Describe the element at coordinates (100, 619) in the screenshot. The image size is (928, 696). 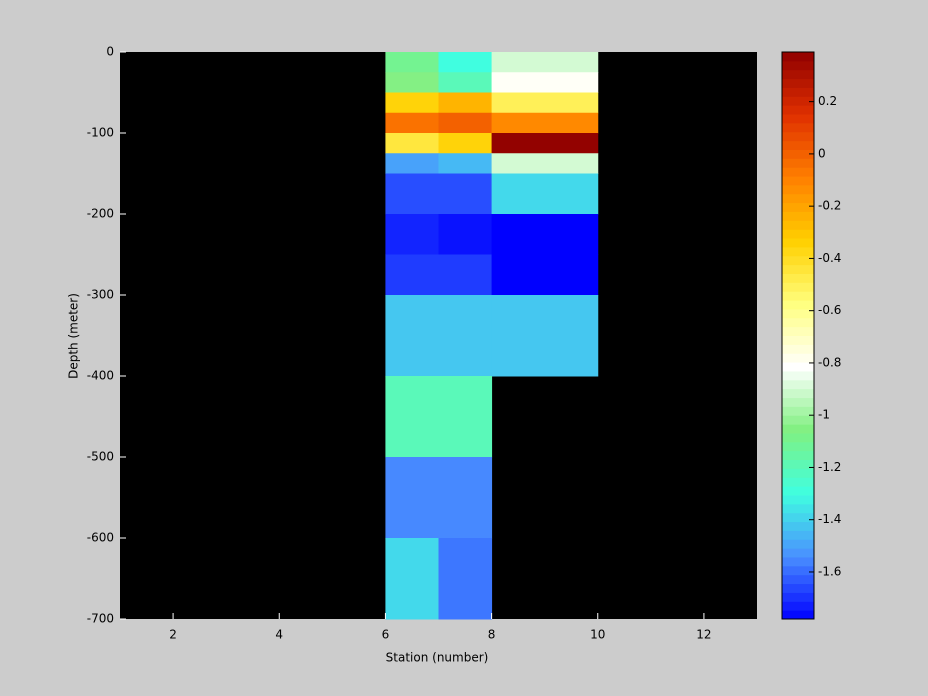
I see `y-tick-label: -700` at that location.